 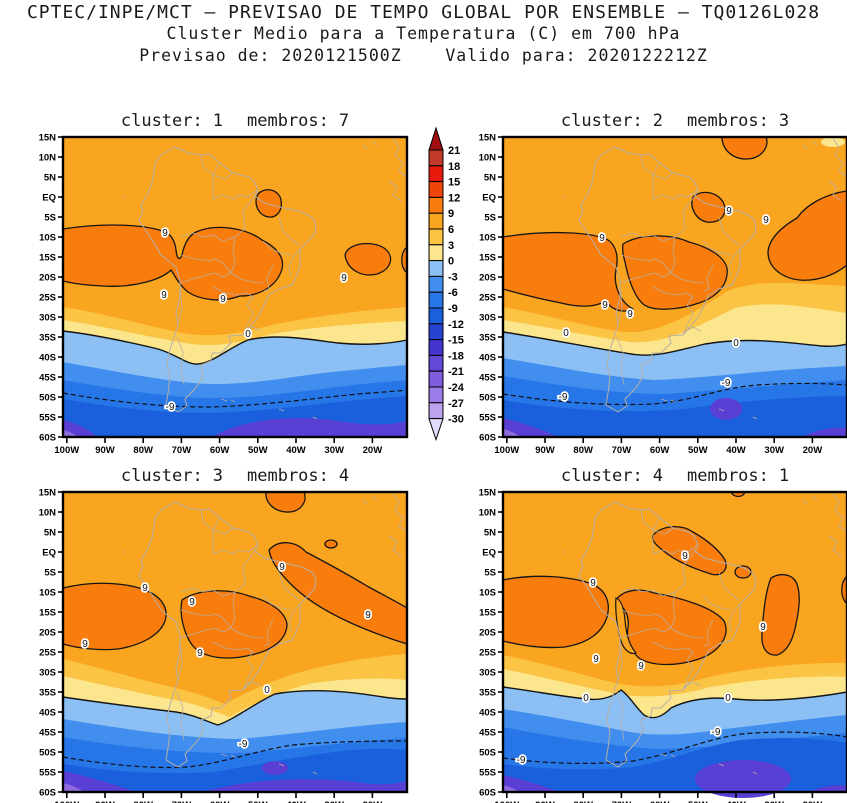 What do you see at coordinates (728, 698) in the screenshot?
I see `contour-label: 0` at bounding box center [728, 698].